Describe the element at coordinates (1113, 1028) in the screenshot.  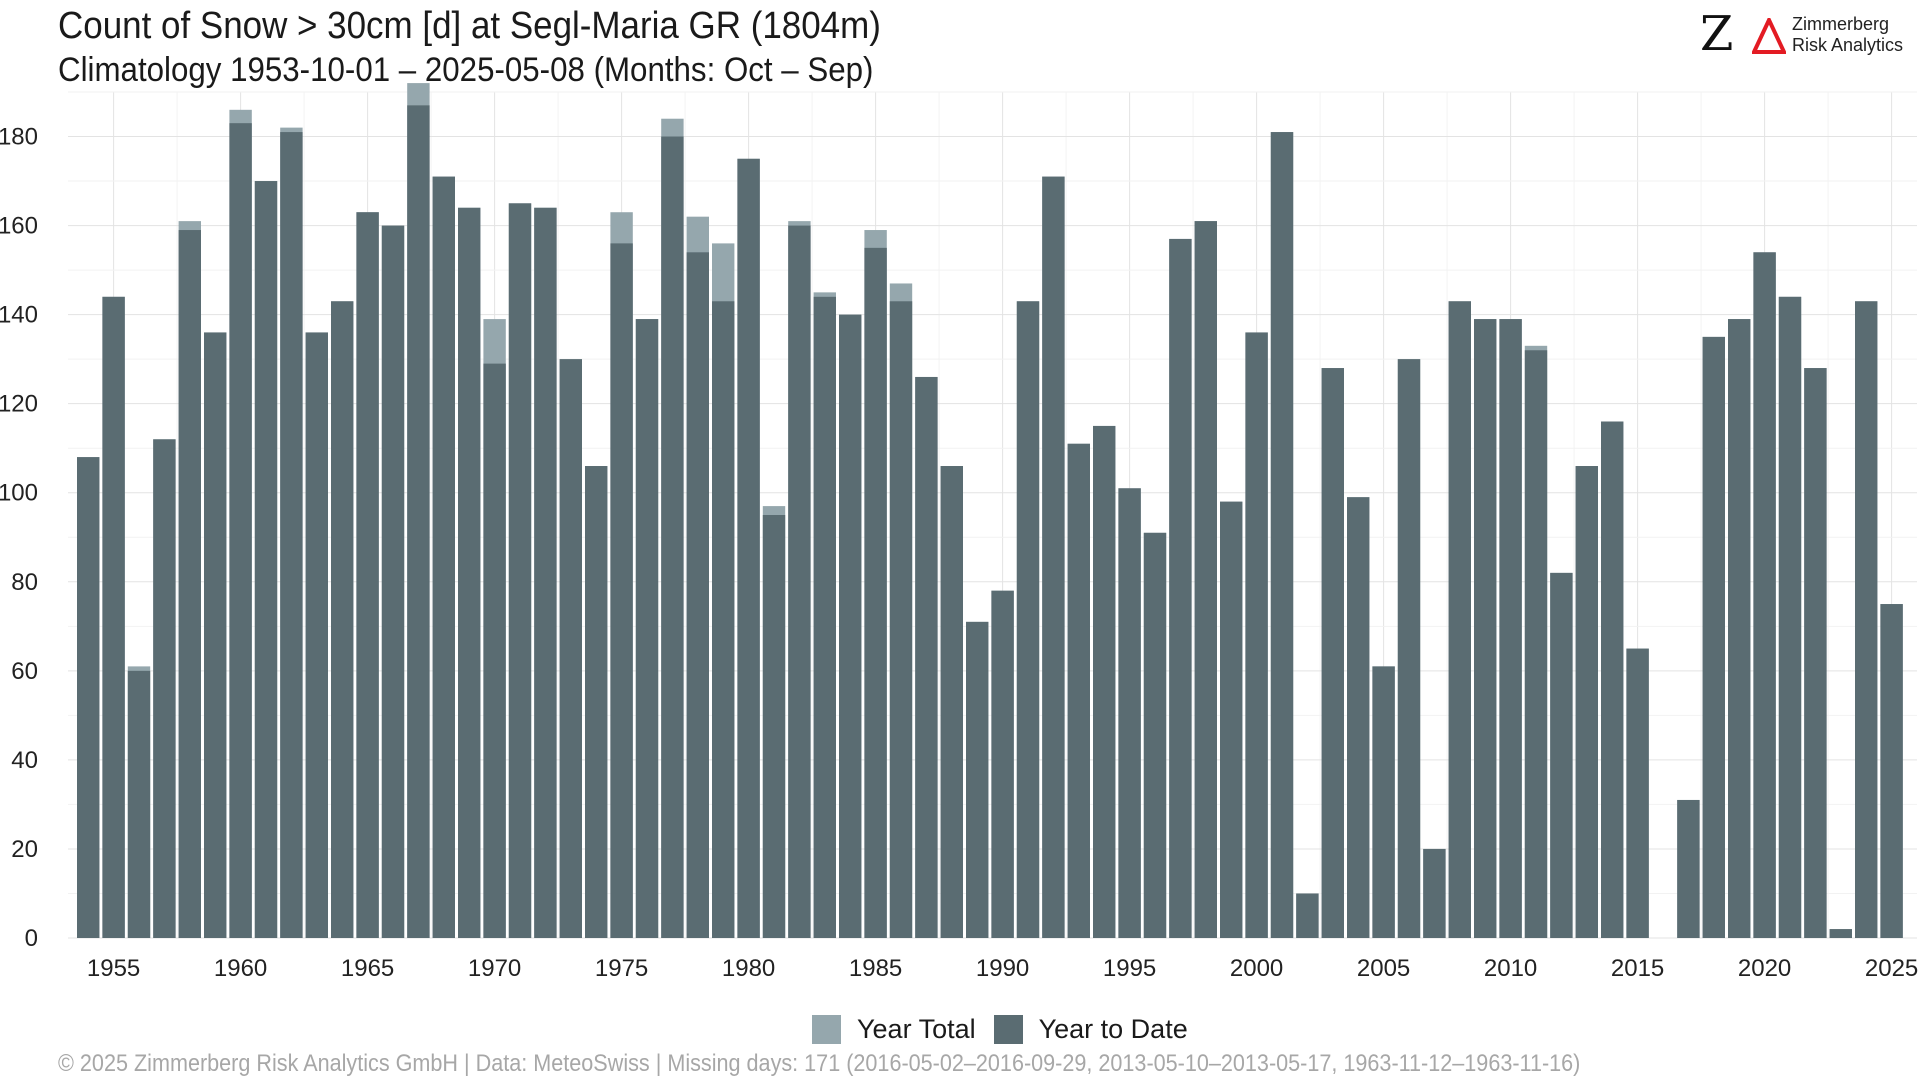
I see `legend-label-year-to-date: Year to Date` at that location.